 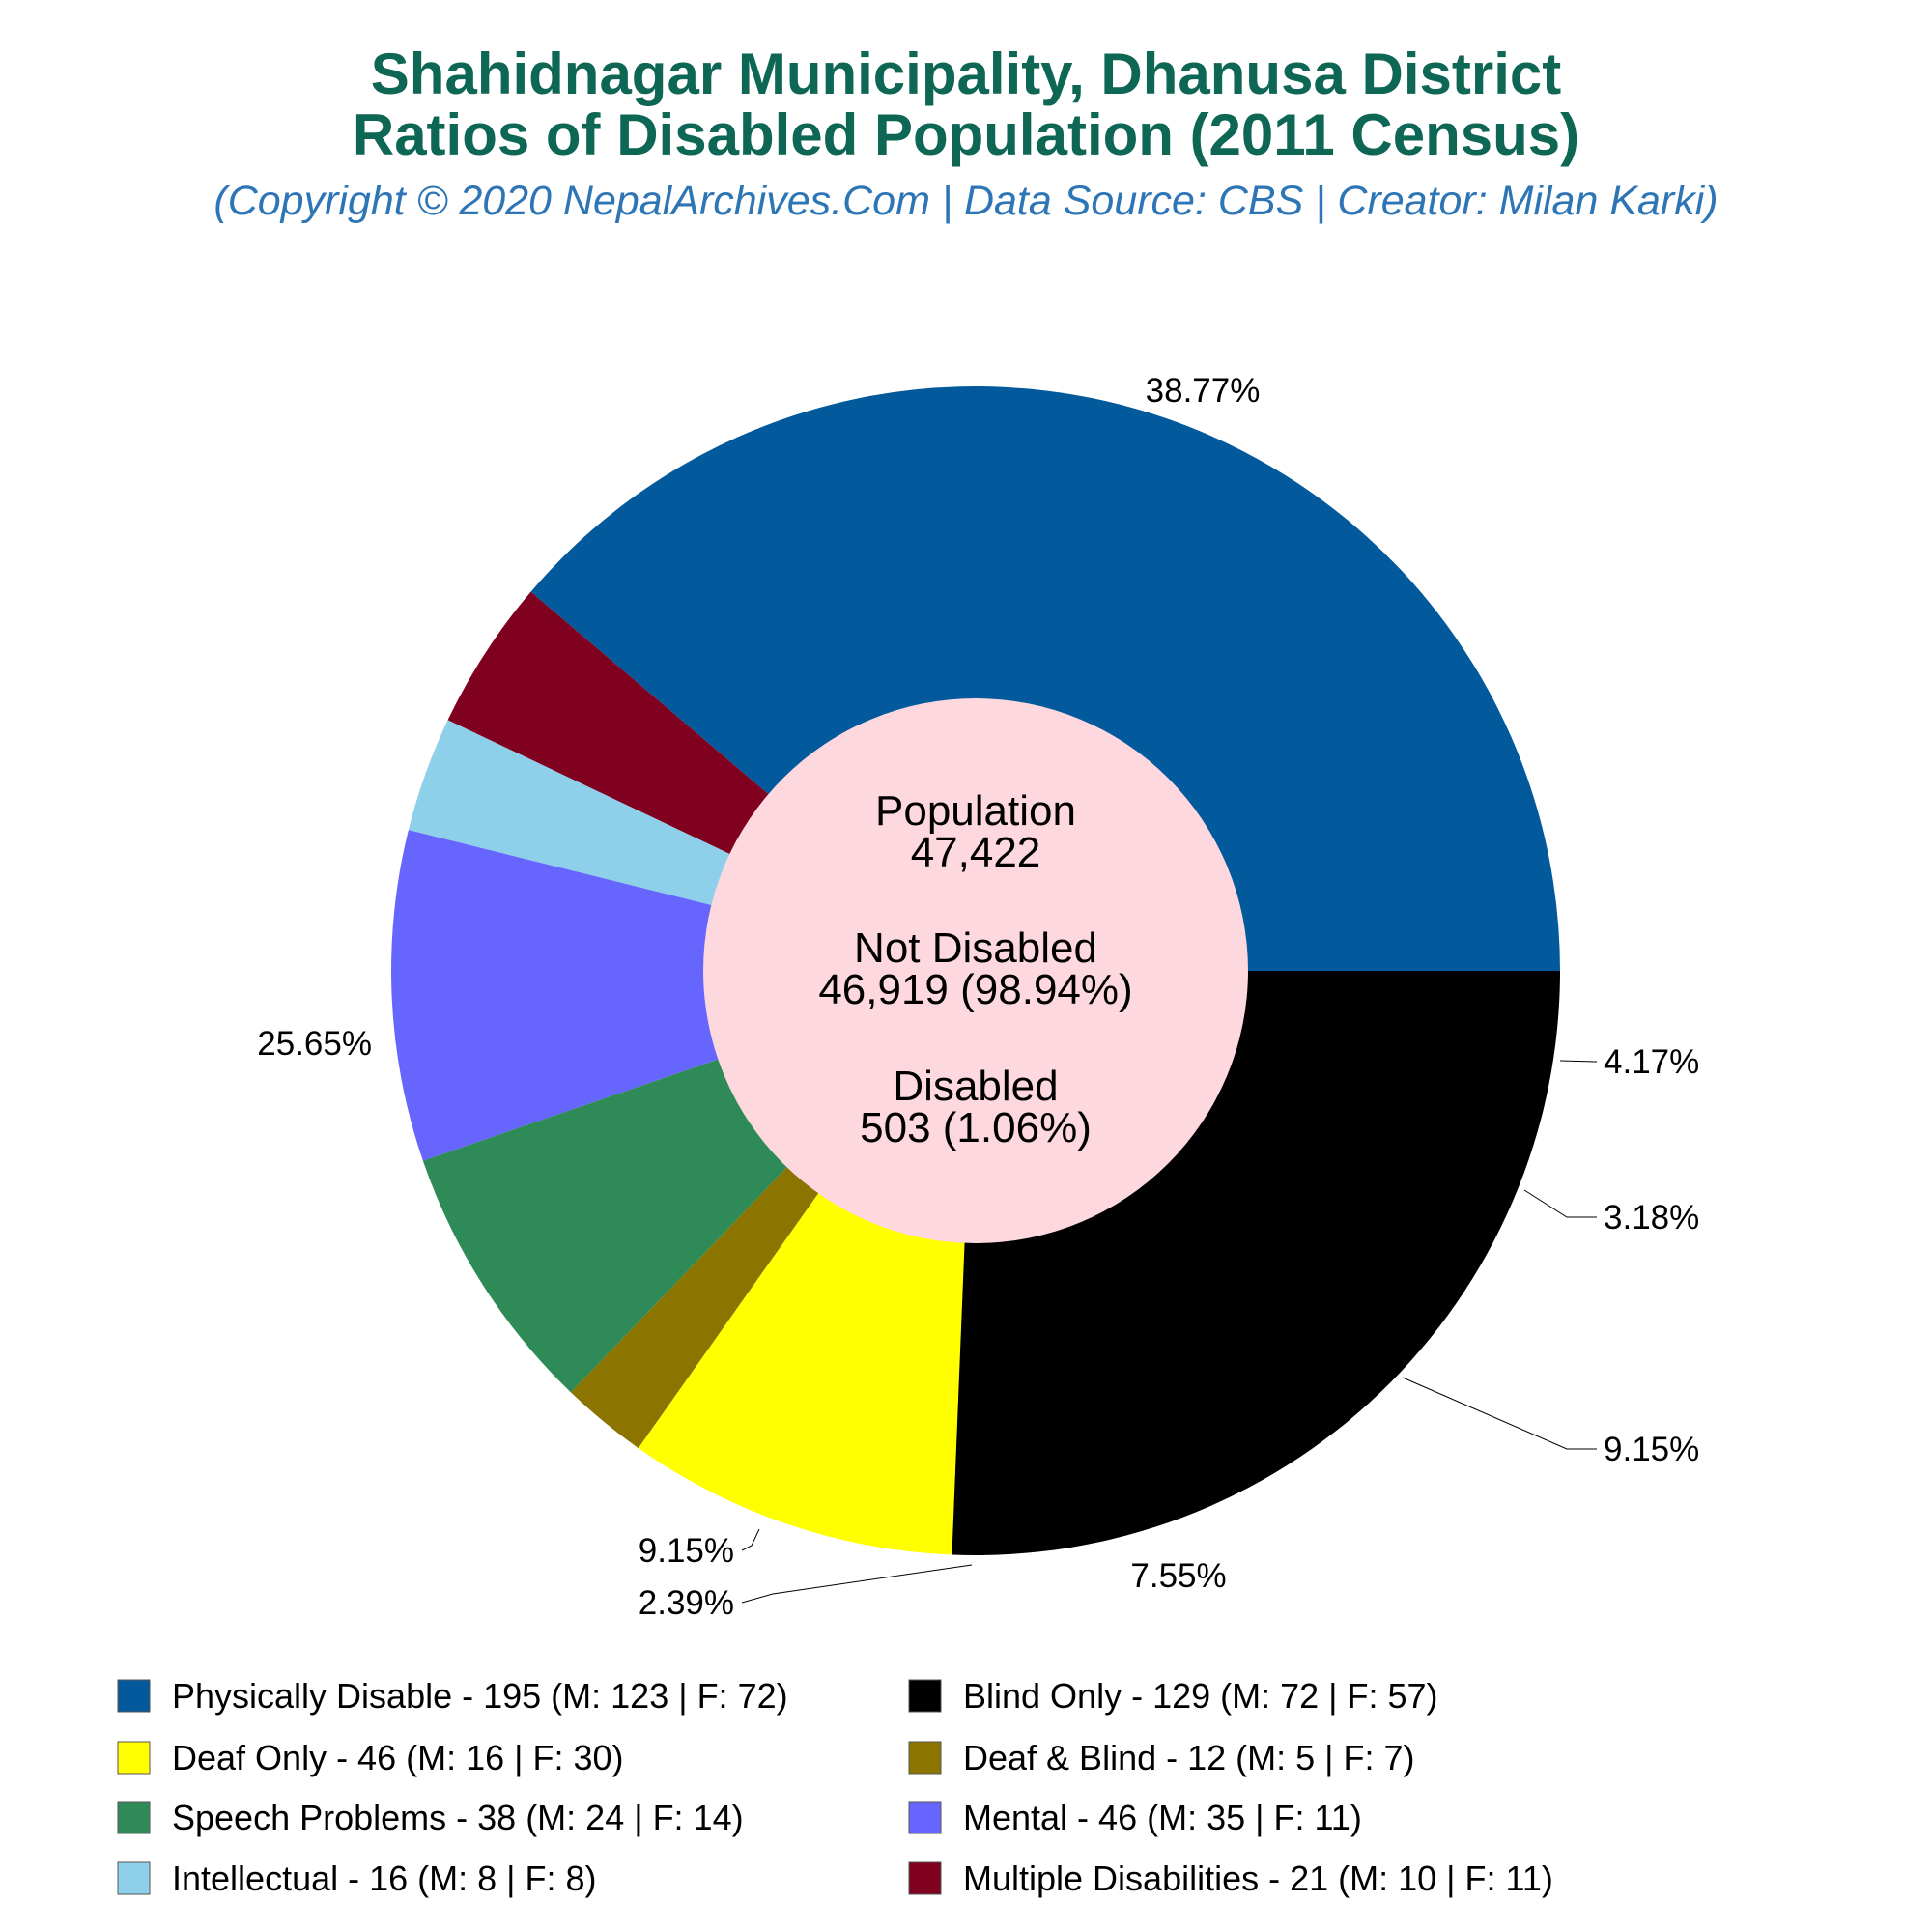 What do you see at coordinates (1499, 1413) in the screenshot?
I see `leader-line-mental` at bounding box center [1499, 1413].